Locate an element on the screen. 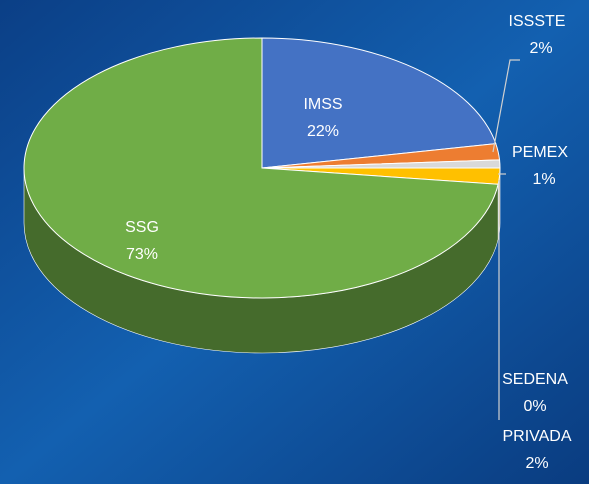  value-label: 0% is located at coordinates (534, 406).